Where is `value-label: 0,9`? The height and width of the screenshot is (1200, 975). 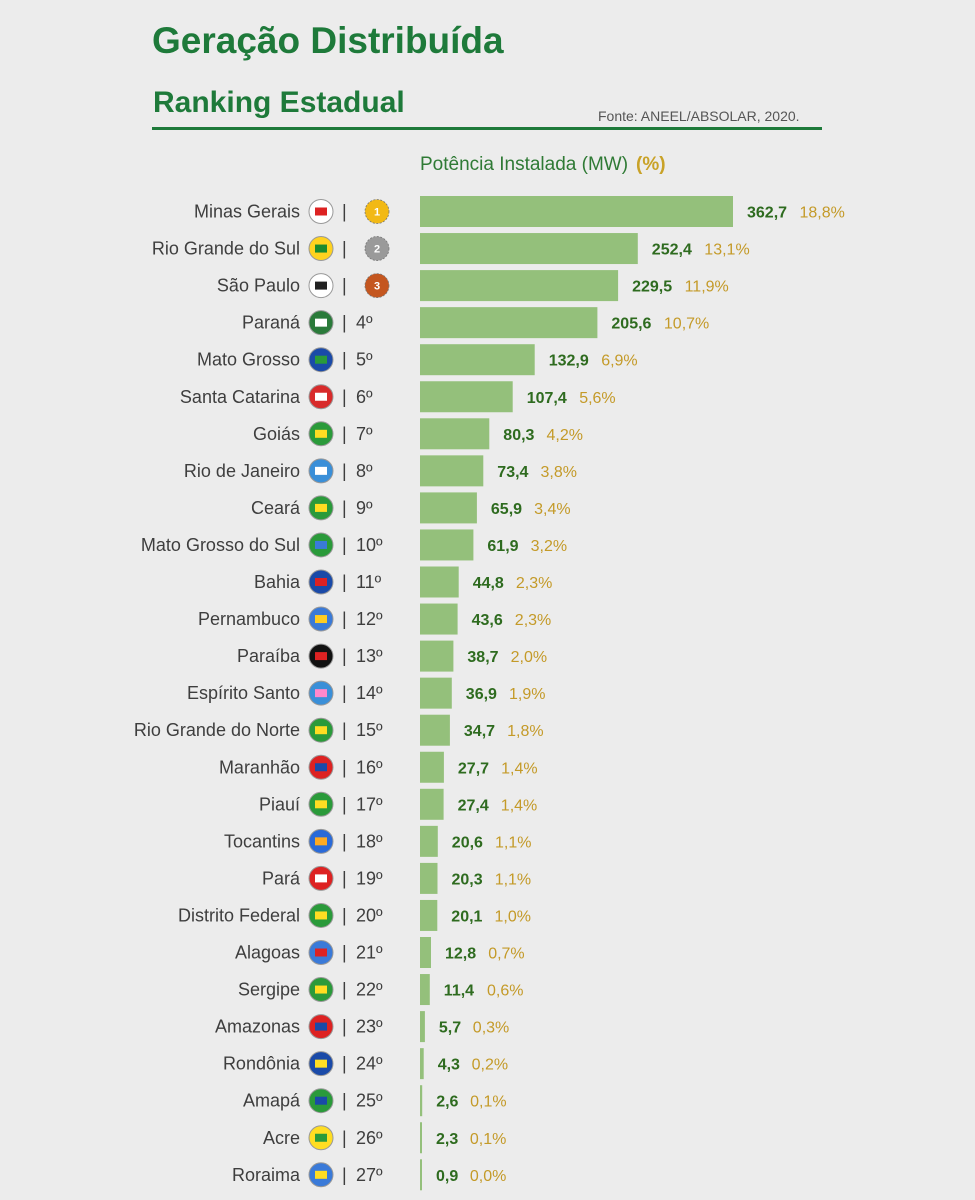
value-label: 0,9 is located at coordinates (447, 1176).